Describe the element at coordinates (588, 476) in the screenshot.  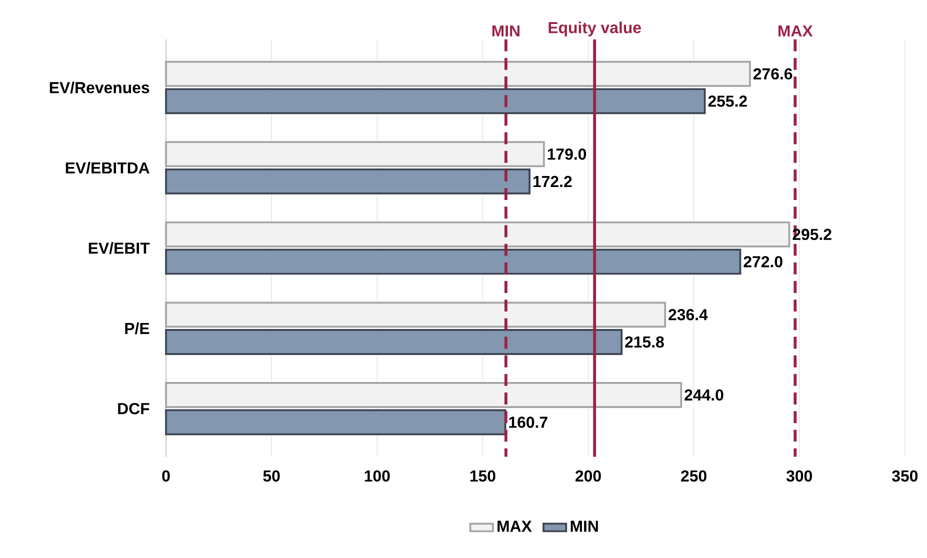
I see `x-tick-label: 200` at that location.